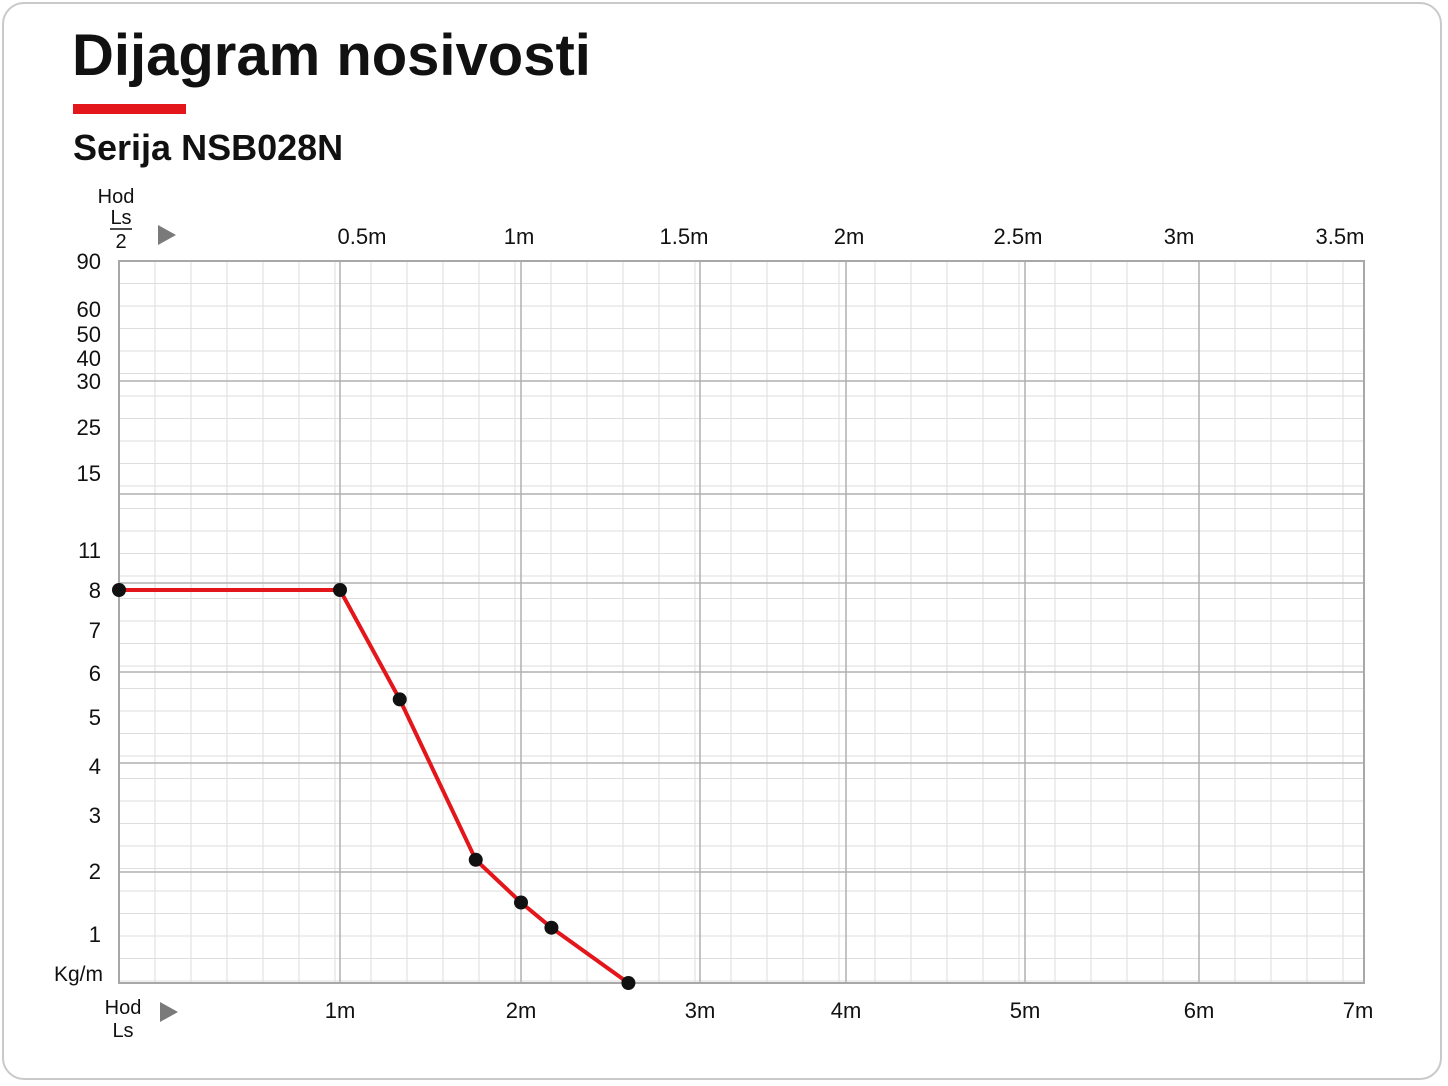  I want to click on y-unit-label: Kg/m, so click(78, 974).